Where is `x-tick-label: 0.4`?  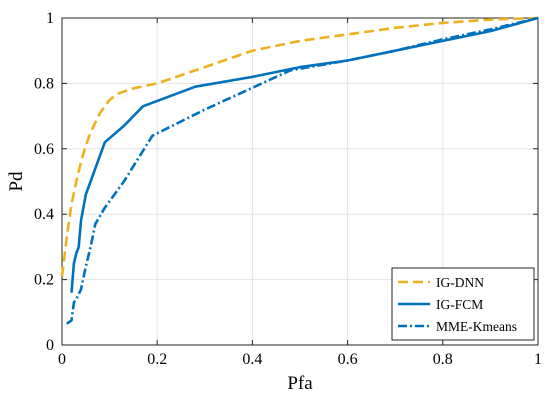 x-tick-label: 0.4 is located at coordinates (252, 359).